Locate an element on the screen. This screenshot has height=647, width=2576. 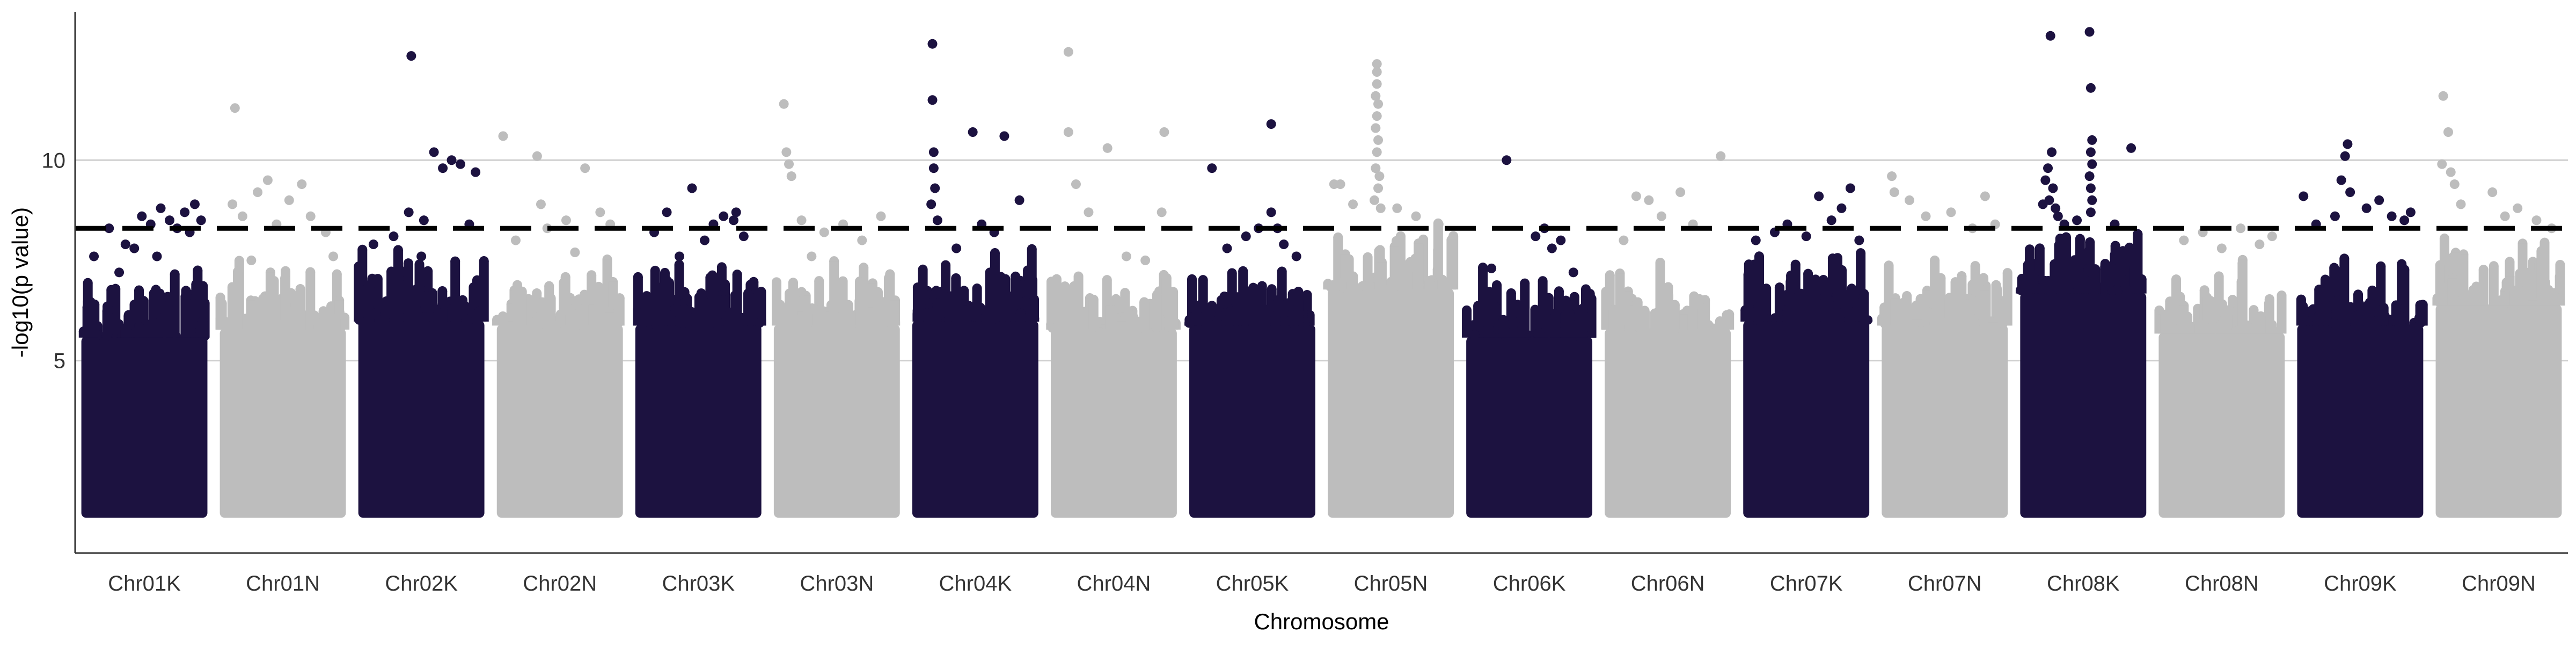
chromosome-chr09n-points is located at coordinates (2498, 304).